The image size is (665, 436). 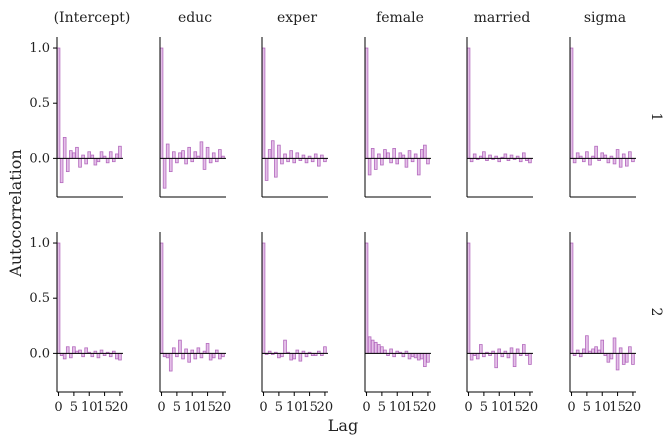 I want to click on facet-label-2: exper, so click(x=297, y=18).